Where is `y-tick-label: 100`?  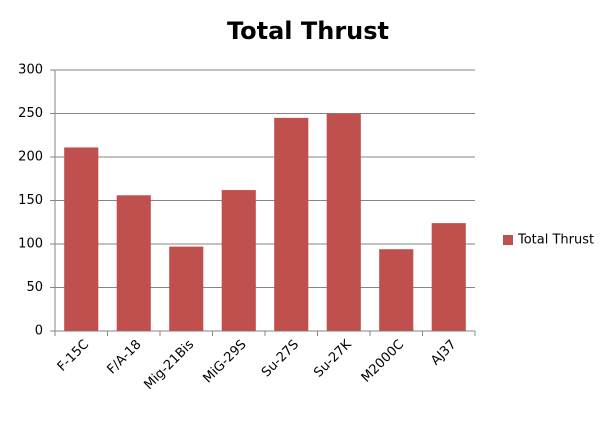
y-tick-label: 100 is located at coordinates (30, 244).